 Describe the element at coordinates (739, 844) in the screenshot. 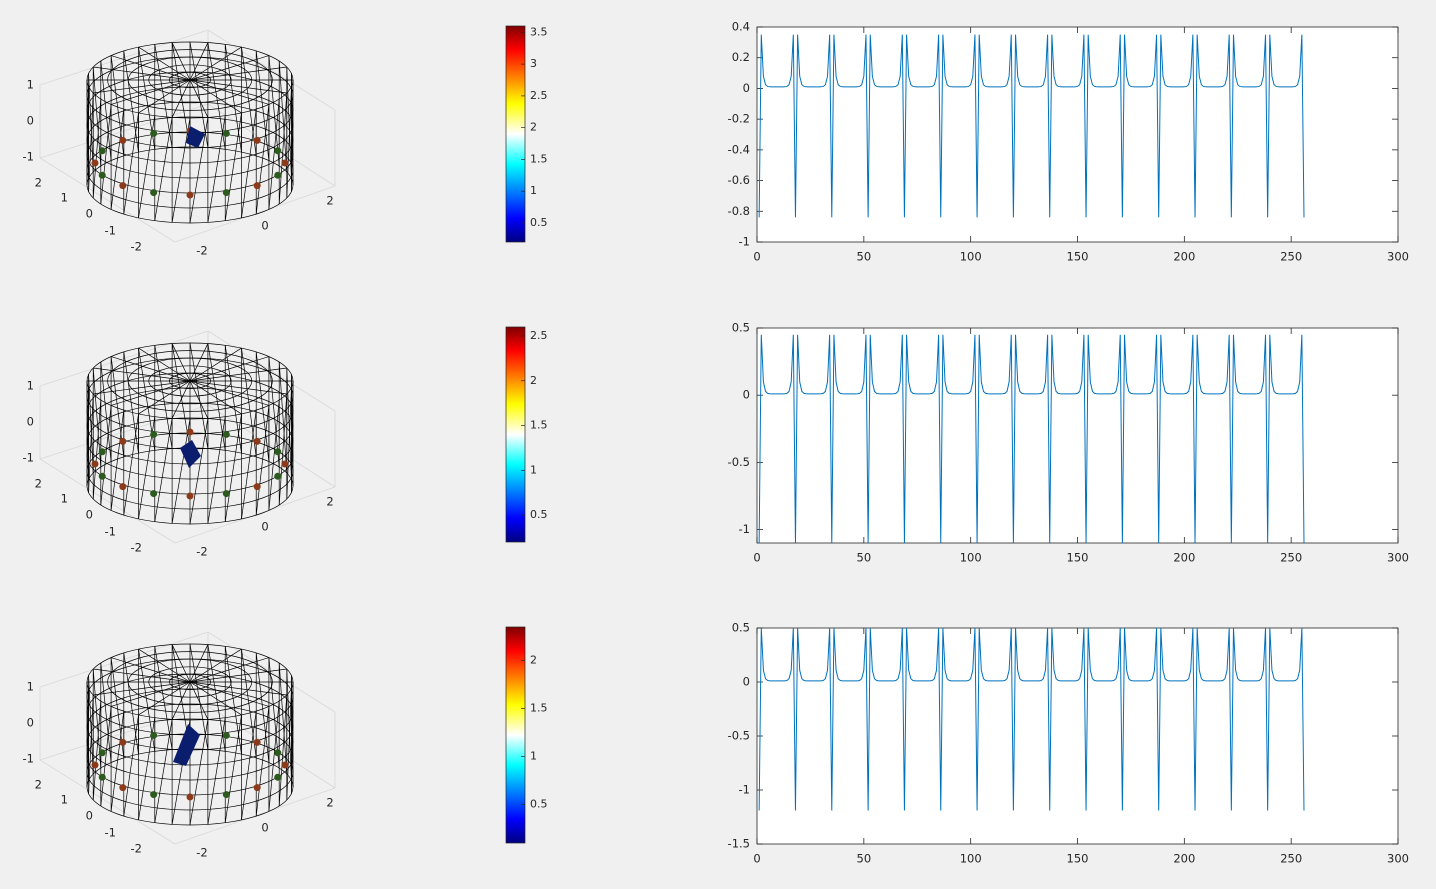

I see `y-tick-label: -1.5` at that location.